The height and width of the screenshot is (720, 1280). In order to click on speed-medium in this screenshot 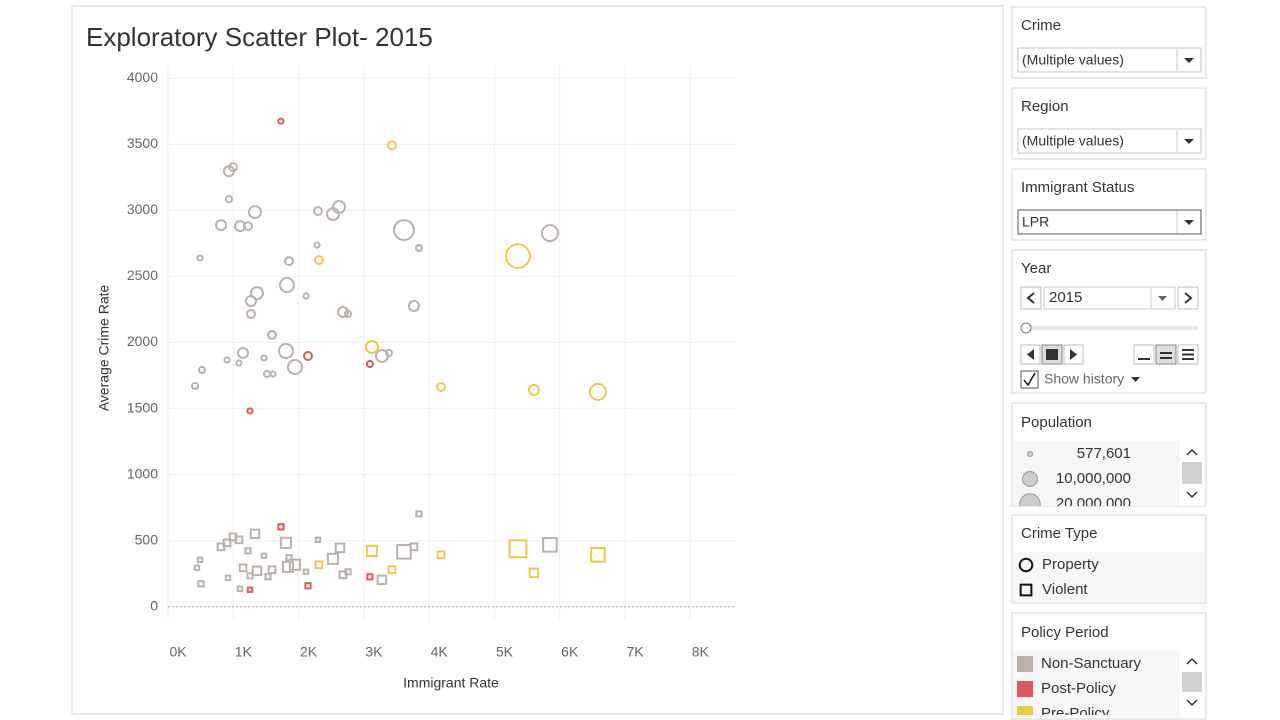, I will do `click(1166, 354)`.